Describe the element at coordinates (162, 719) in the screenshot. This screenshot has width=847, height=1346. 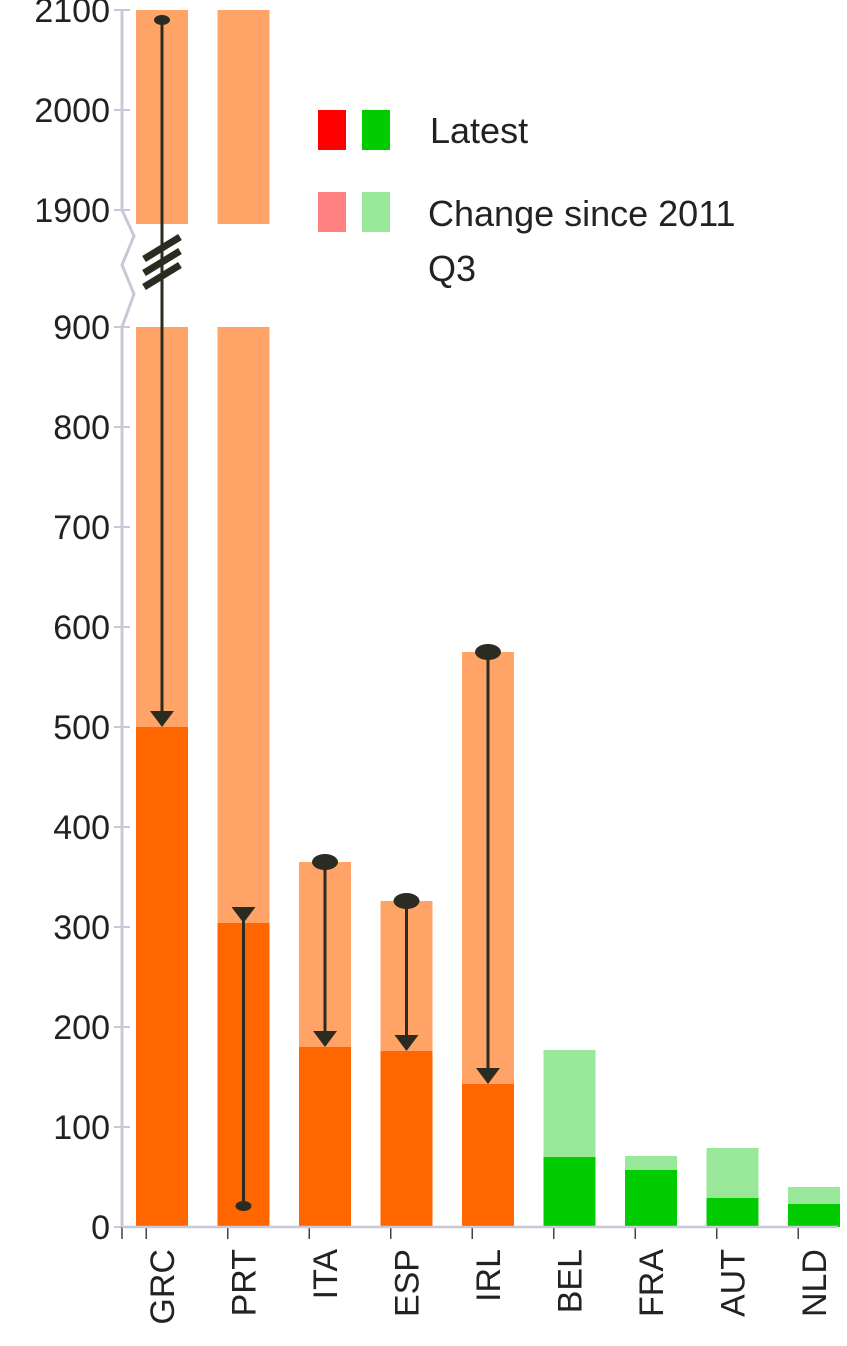
I see `arrow-head-grc` at that location.